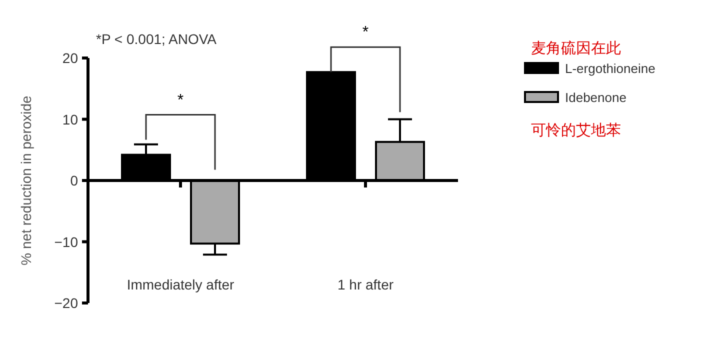 The height and width of the screenshot is (341, 709). Describe the element at coordinates (610, 68) in the screenshot. I see `legend-label: L-ergothioneine` at that location.